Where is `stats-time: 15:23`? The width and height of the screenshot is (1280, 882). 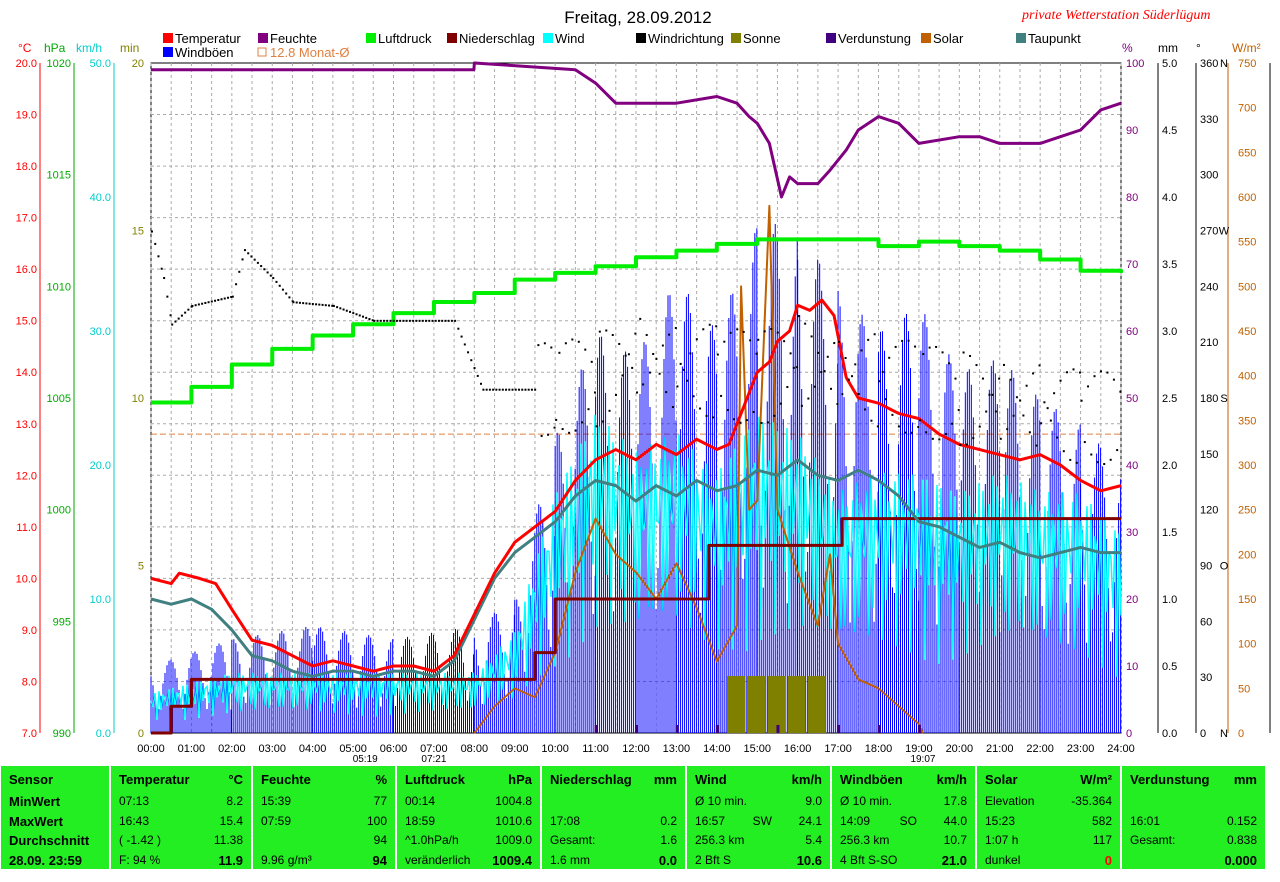
stats-time: 15:23 is located at coordinates (1000, 820).